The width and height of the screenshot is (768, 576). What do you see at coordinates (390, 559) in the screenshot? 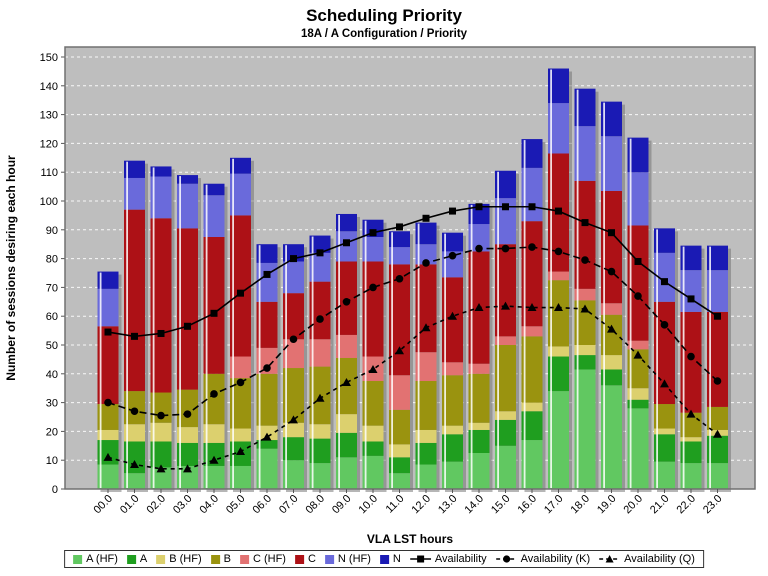
I see `legend-item-n: N` at bounding box center [390, 559].